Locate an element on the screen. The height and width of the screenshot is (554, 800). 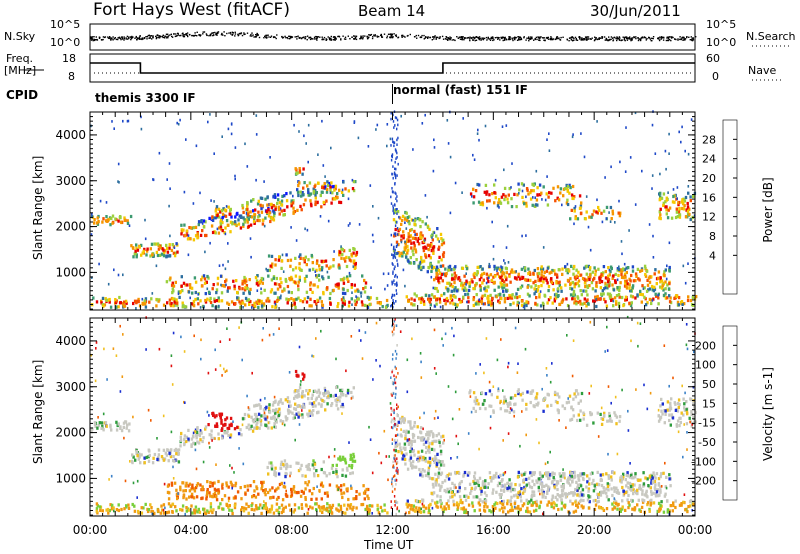
column-cell is located at coordinates (395, 125).